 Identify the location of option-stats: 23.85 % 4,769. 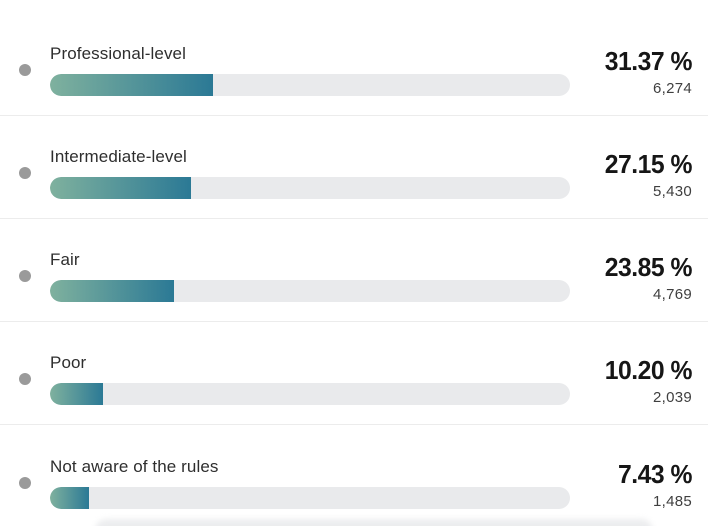
(639, 278).